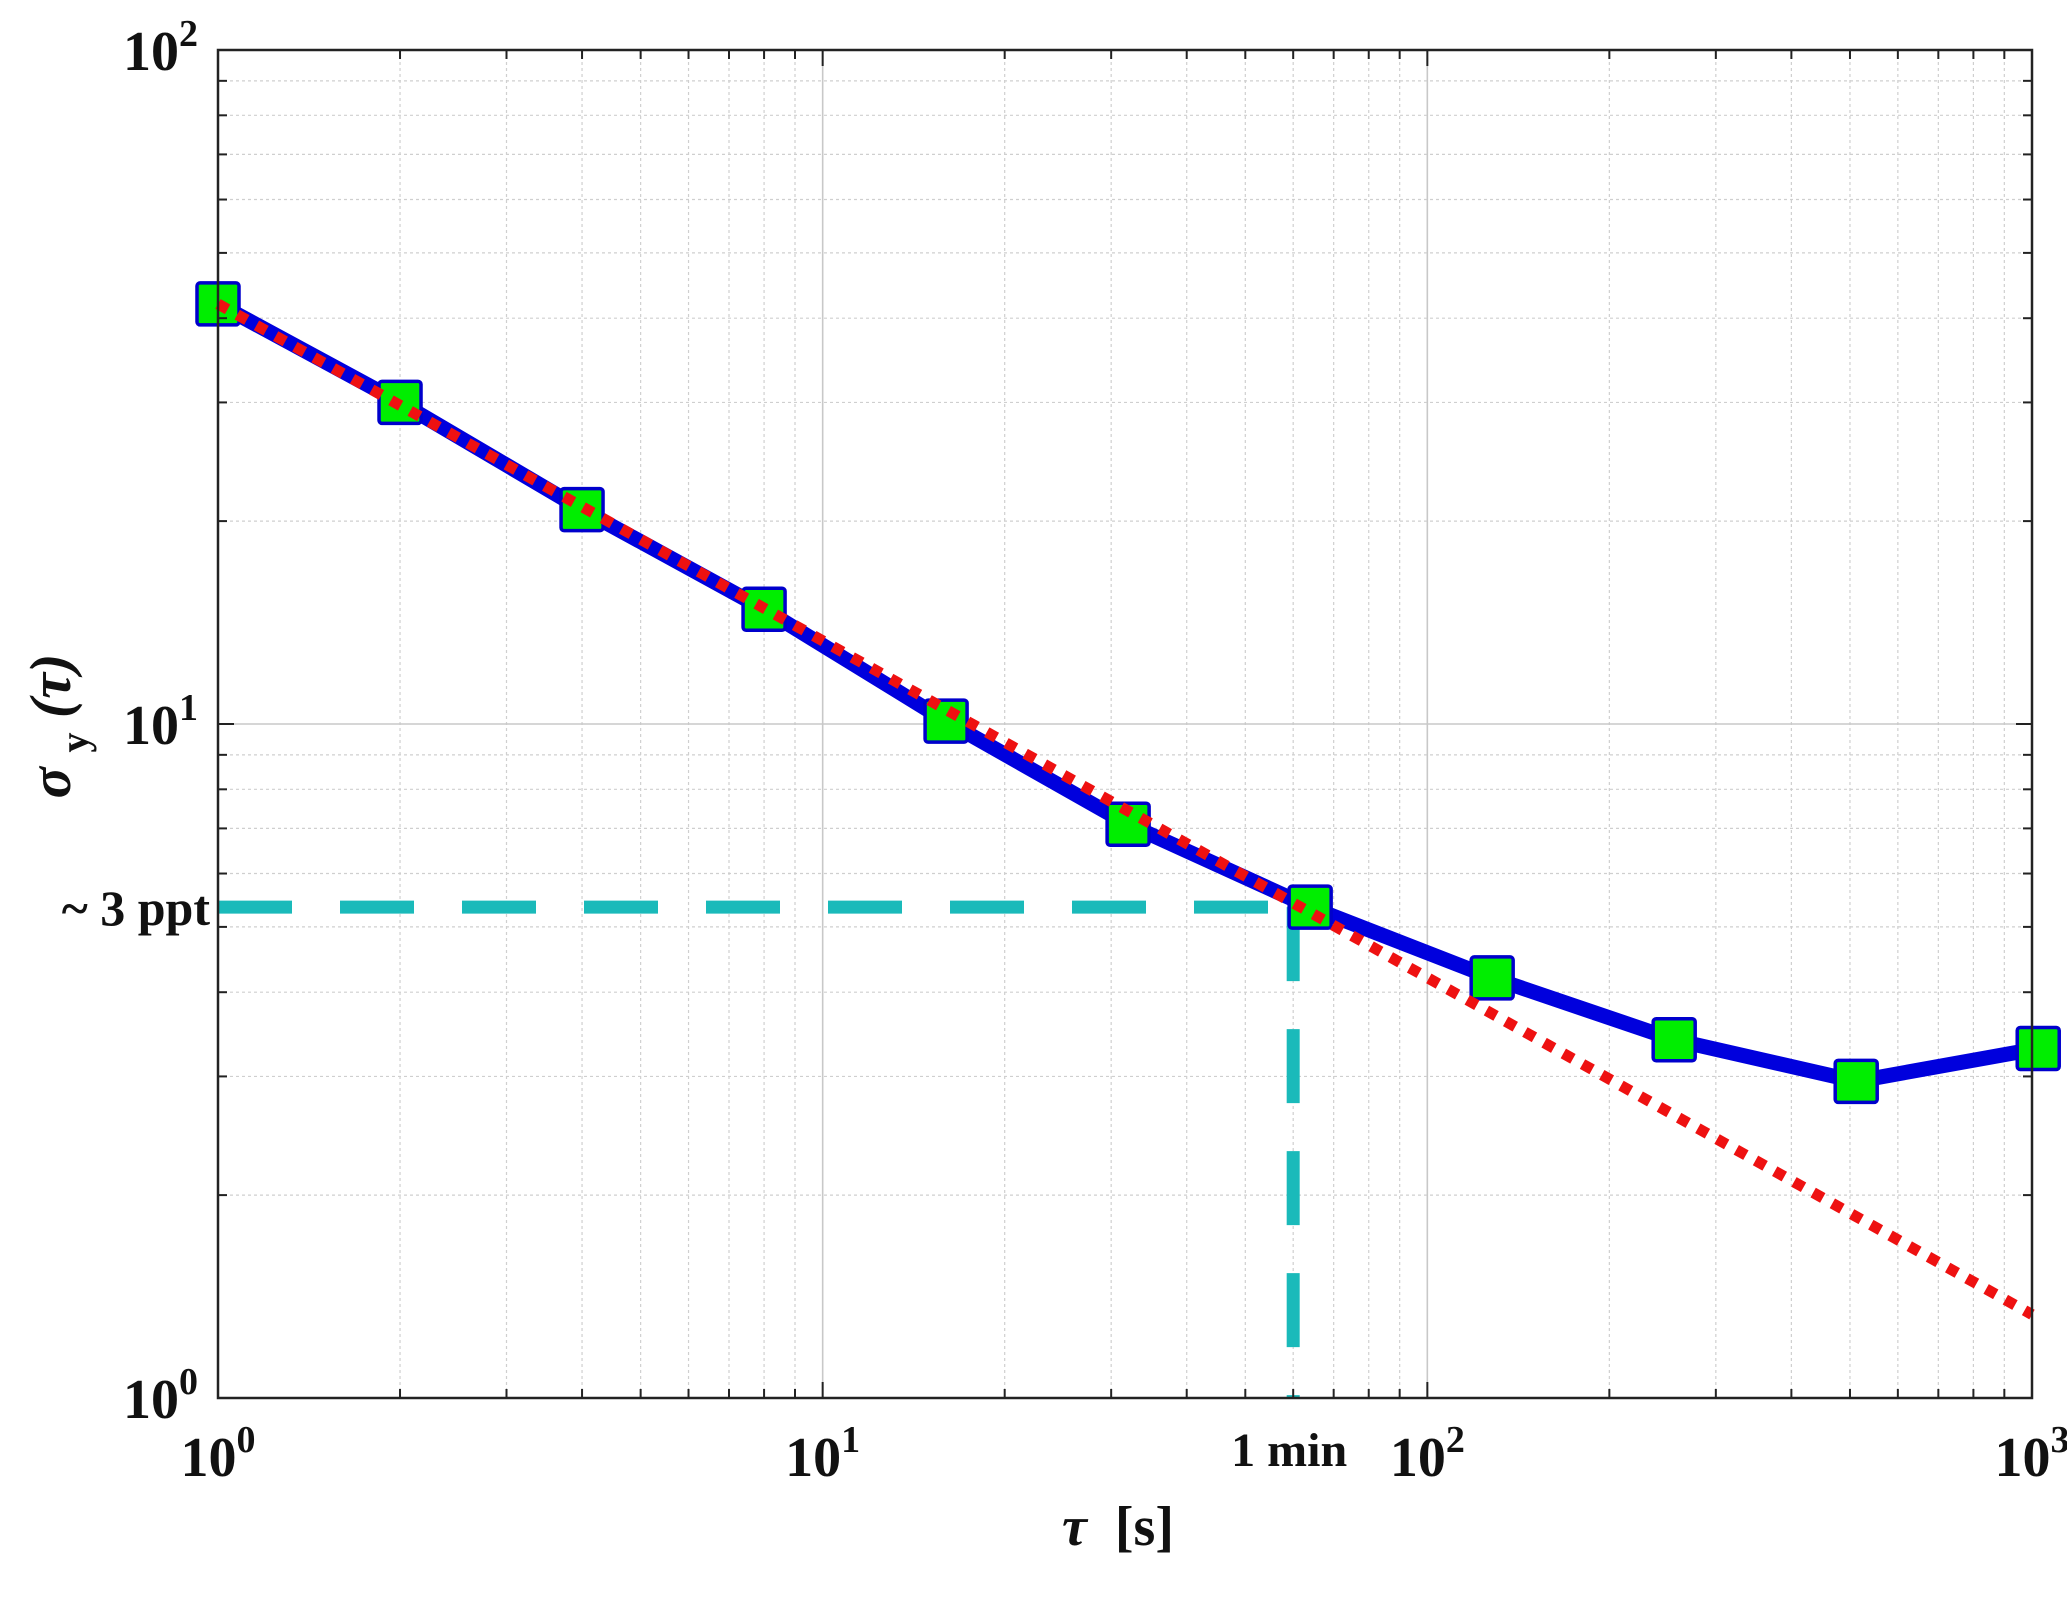 The height and width of the screenshot is (1598, 2067). I want to click on y-tick-label: 10⁰, so click(160, 1396).